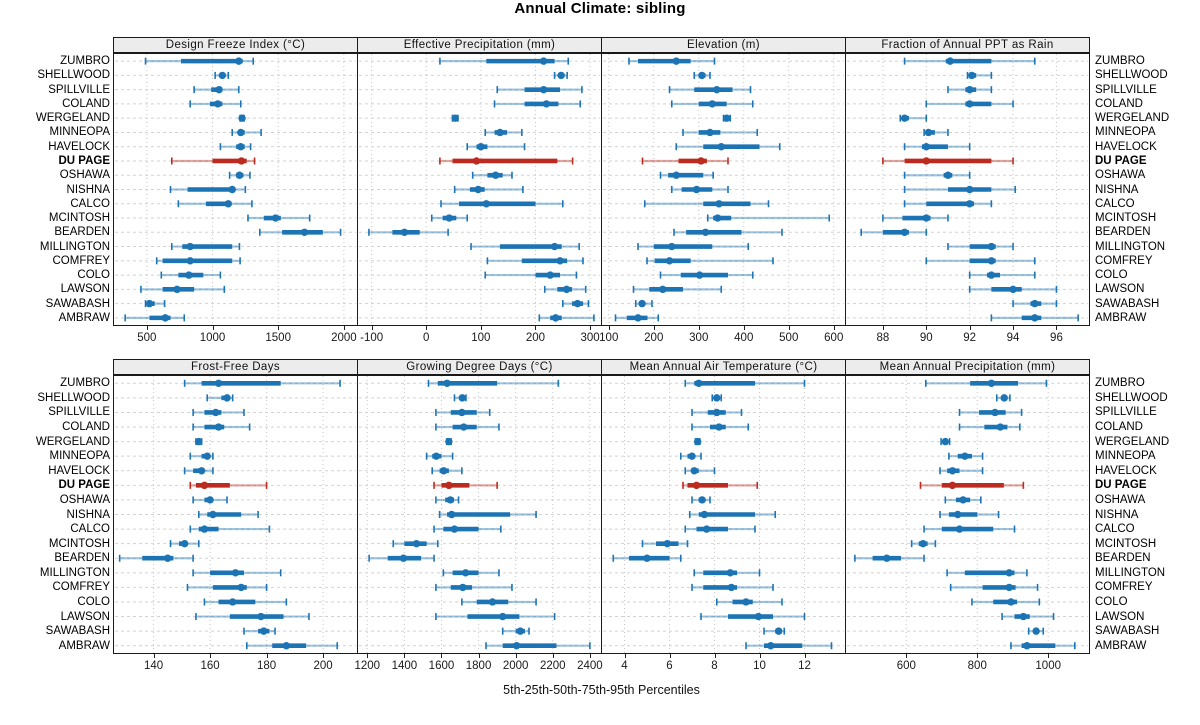 This screenshot has height=725, width=1200. What do you see at coordinates (72, 118) in the screenshot?
I see `site-label-left: WERGELAND` at bounding box center [72, 118].